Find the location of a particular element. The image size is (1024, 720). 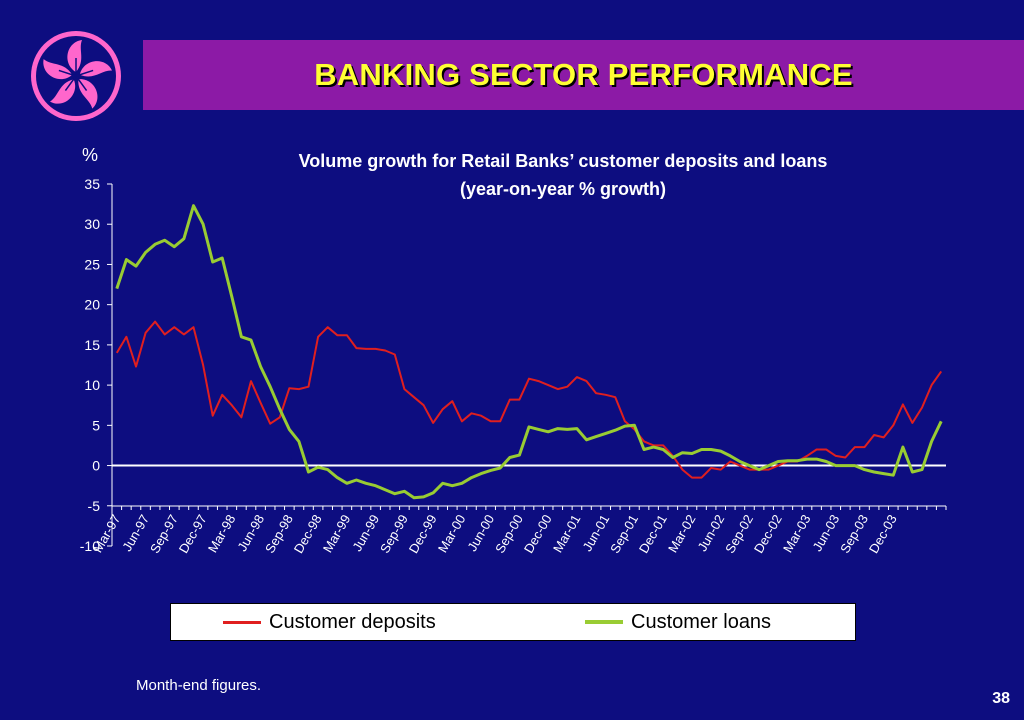

y-tick-label: 0 is located at coordinates (96, 466).